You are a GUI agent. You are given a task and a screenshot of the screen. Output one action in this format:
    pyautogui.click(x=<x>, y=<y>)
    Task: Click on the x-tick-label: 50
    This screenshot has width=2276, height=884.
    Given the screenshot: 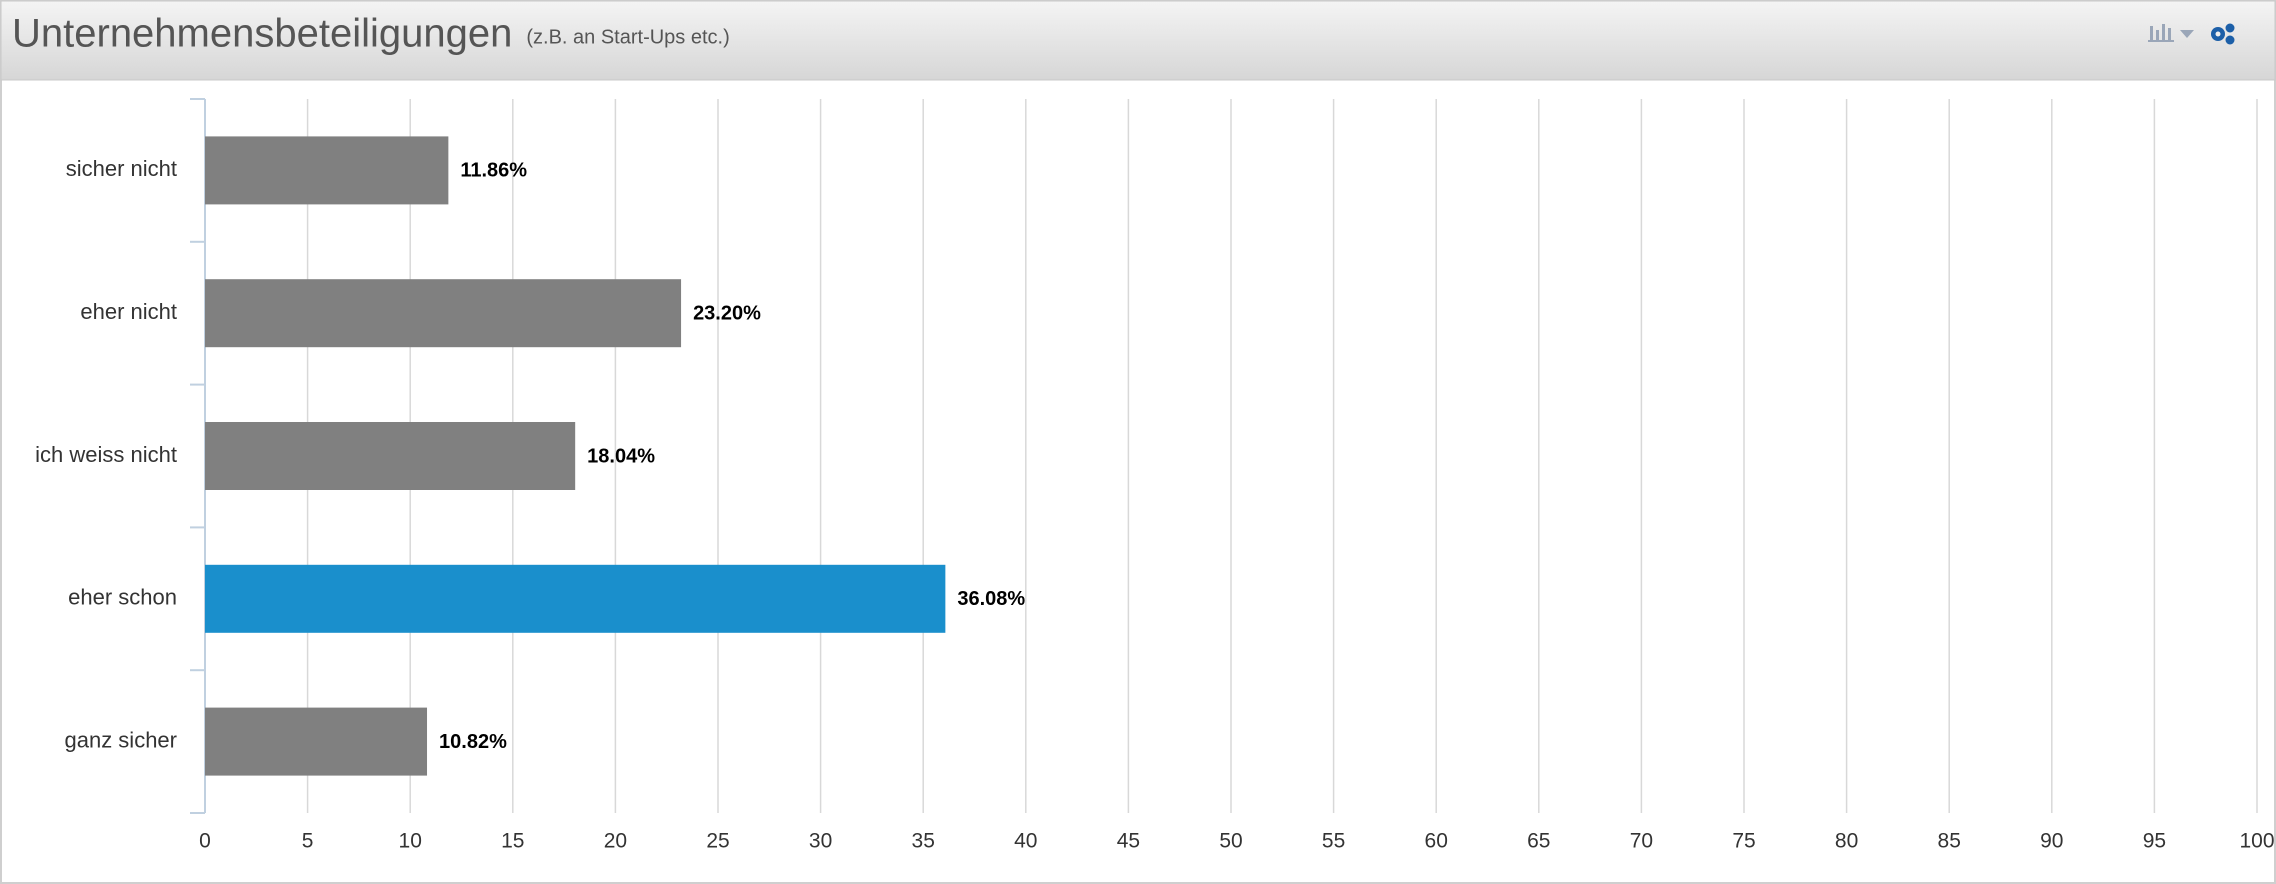 What is the action you would take?
    pyautogui.click(x=1230, y=841)
    